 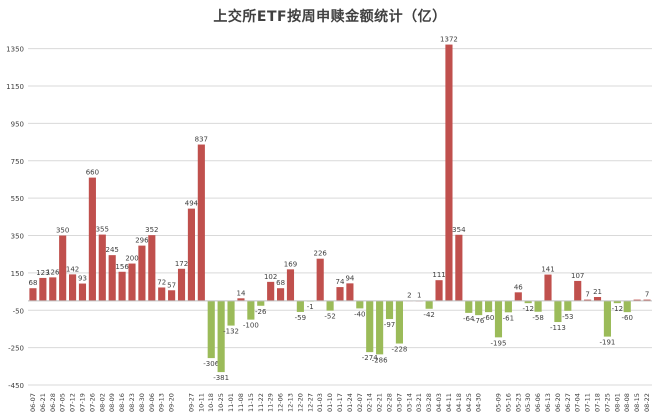 I want to click on x-tick-label: 03-14, so click(x=409, y=402).